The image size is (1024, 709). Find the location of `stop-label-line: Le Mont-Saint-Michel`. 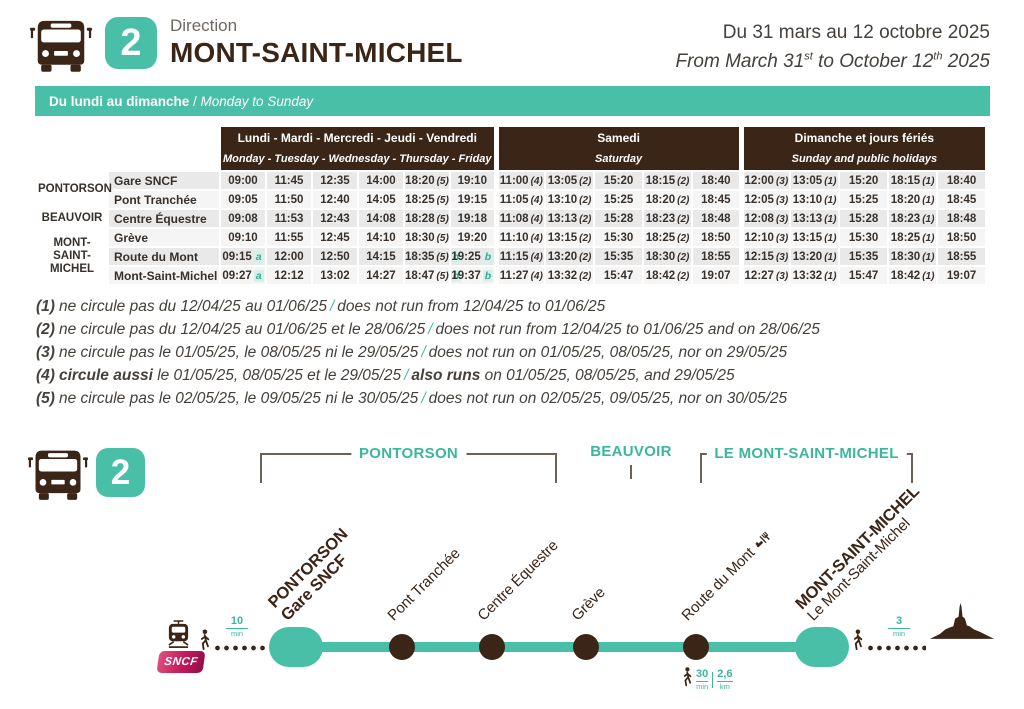

stop-label-line: Le Mont-Saint-Michel is located at coordinates (859, 570).